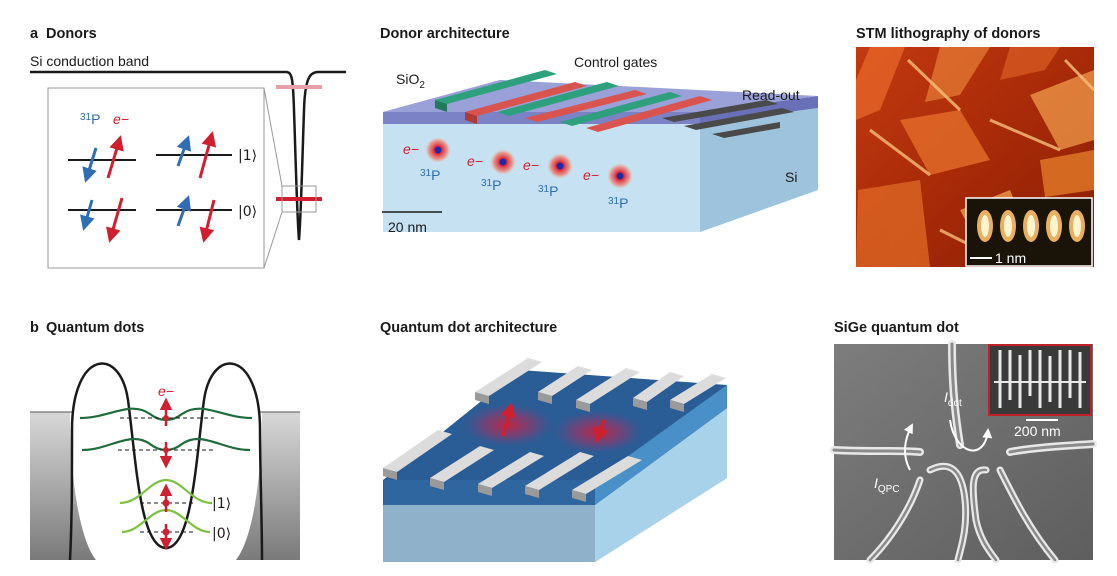 Image resolution: width=1117 pixels, height=576 pixels. I want to click on zoom-line-bottom, so click(273, 240).